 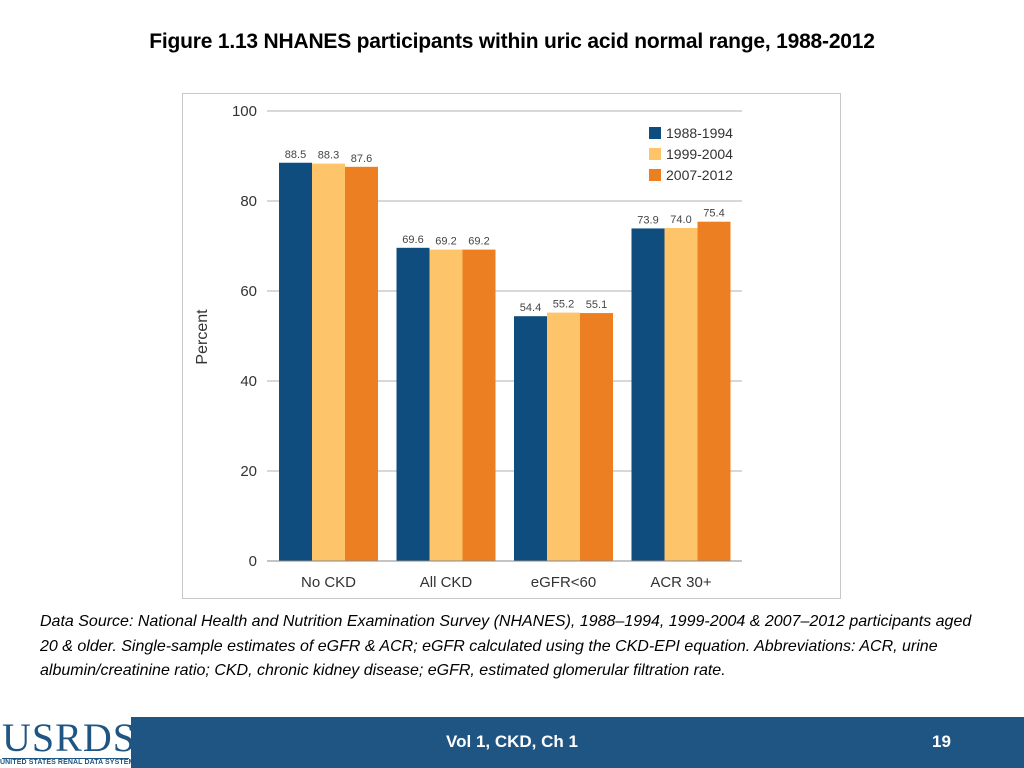 What do you see at coordinates (244, 111) in the screenshot?
I see `y-tick-label: 100` at bounding box center [244, 111].